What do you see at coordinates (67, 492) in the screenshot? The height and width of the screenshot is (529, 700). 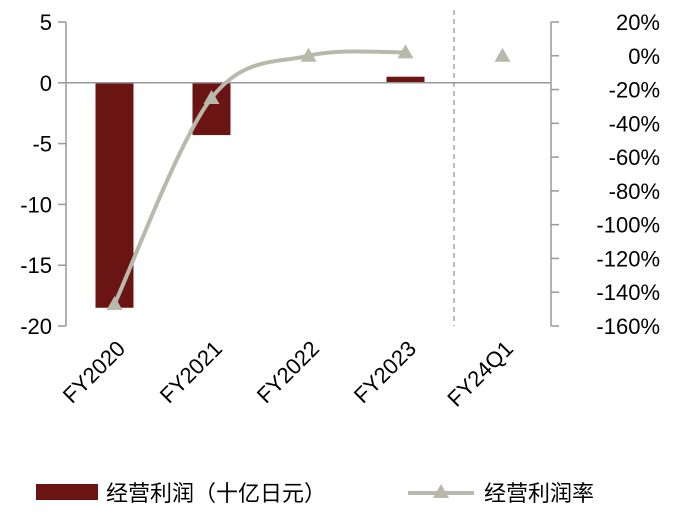 I see `legend-bar-swatch` at bounding box center [67, 492].